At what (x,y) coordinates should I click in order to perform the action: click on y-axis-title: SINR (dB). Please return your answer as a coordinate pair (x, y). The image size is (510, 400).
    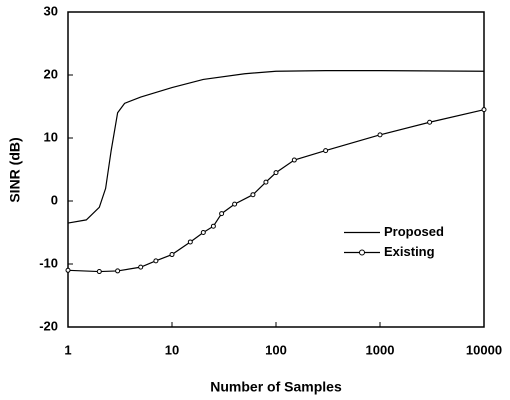
    Looking at the image, I should click on (15, 169).